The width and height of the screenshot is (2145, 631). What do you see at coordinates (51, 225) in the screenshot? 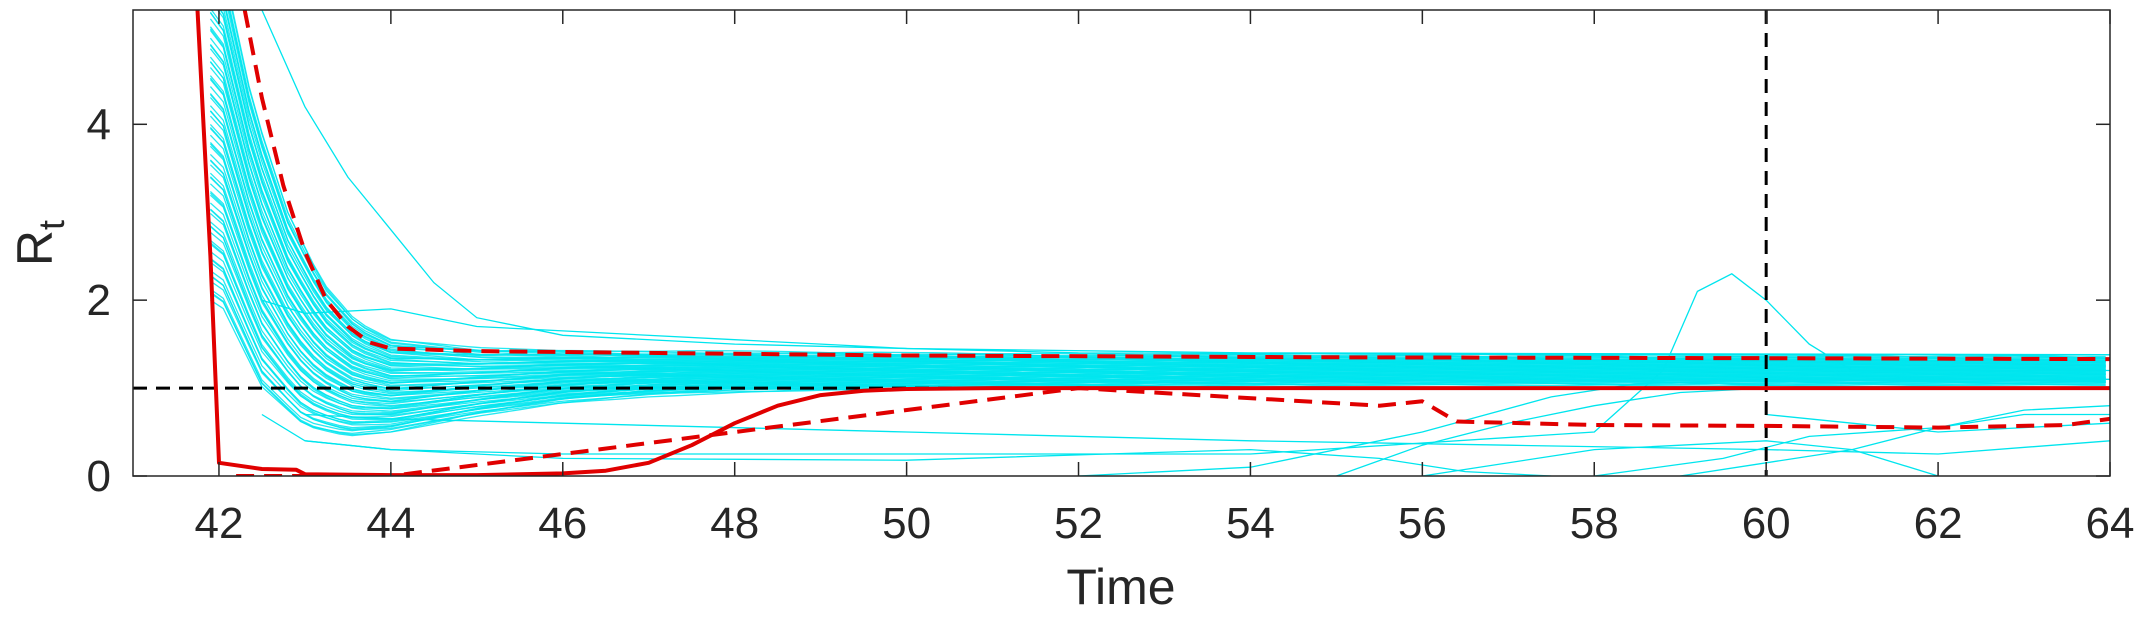
I see `y-axis-label-subscript: t` at bounding box center [51, 225].